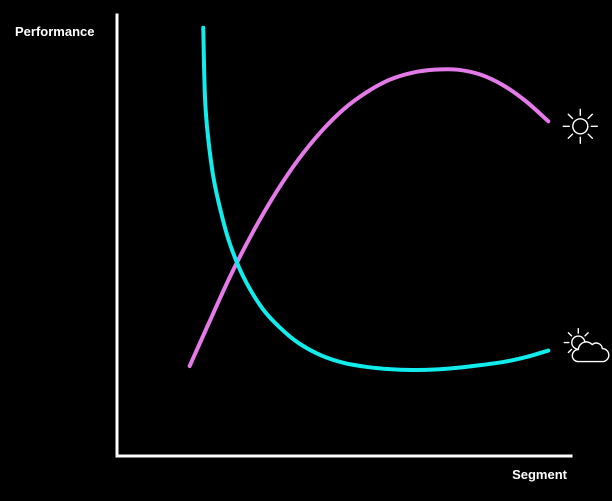 The height and width of the screenshot is (501, 612). I want to click on partly-cloudy-icon, so click(586, 345).